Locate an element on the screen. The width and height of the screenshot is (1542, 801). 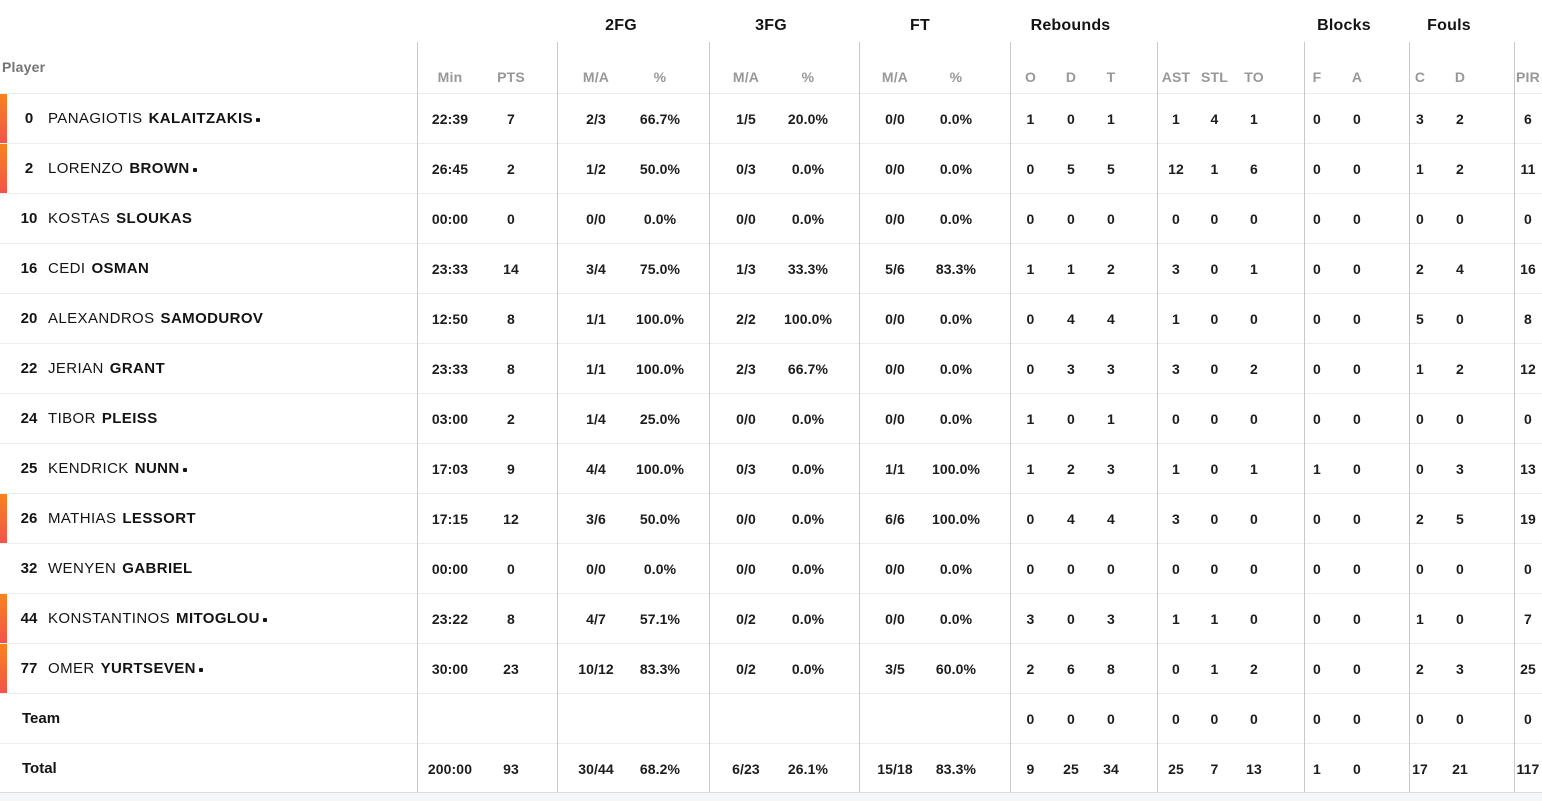
cell-pir: 11 is located at coordinates (1528, 168).